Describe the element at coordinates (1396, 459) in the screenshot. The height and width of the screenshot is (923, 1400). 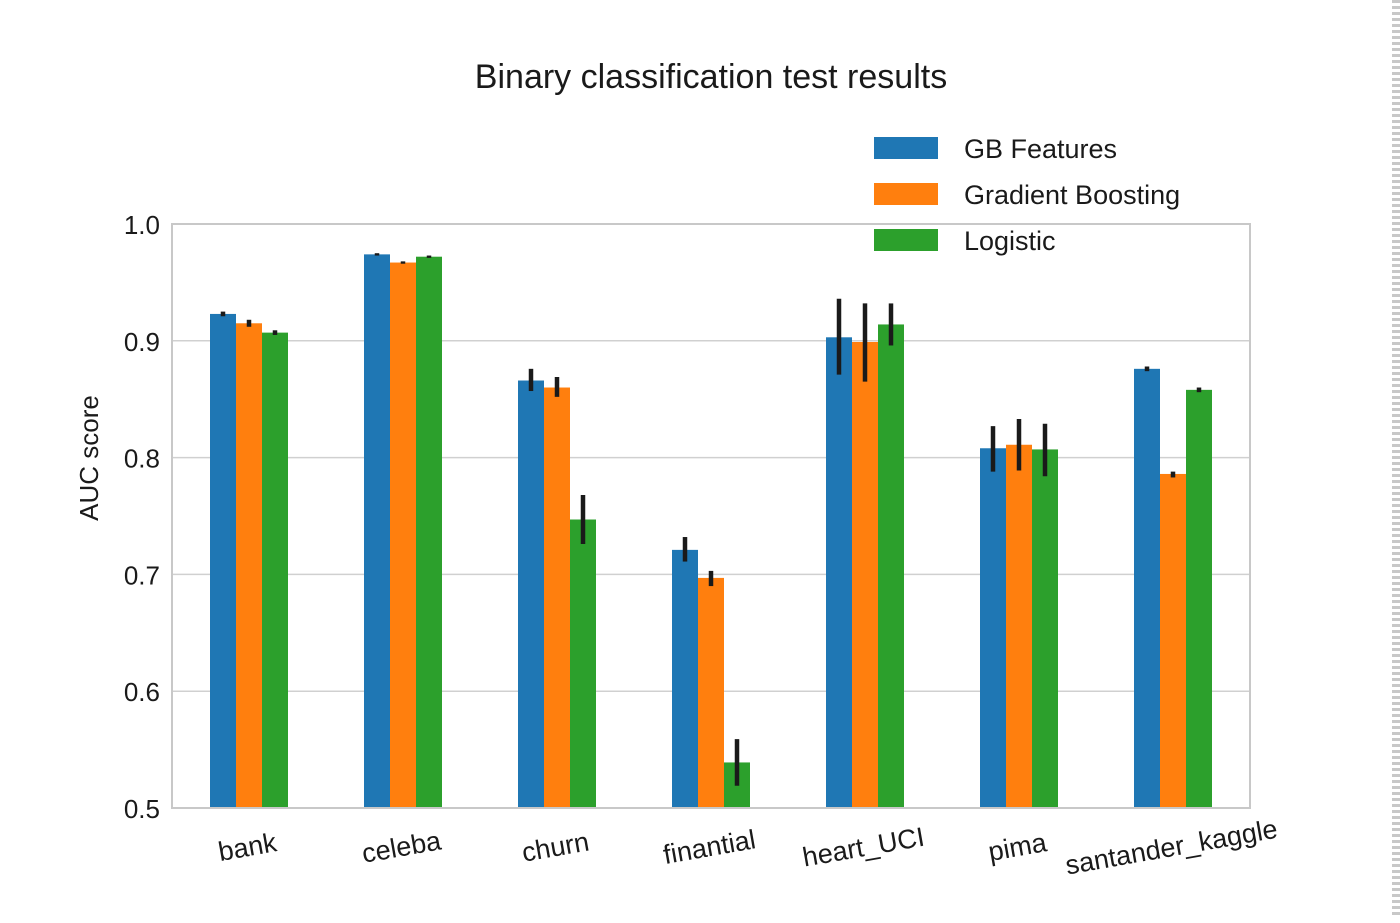
I see `window-edge` at that location.